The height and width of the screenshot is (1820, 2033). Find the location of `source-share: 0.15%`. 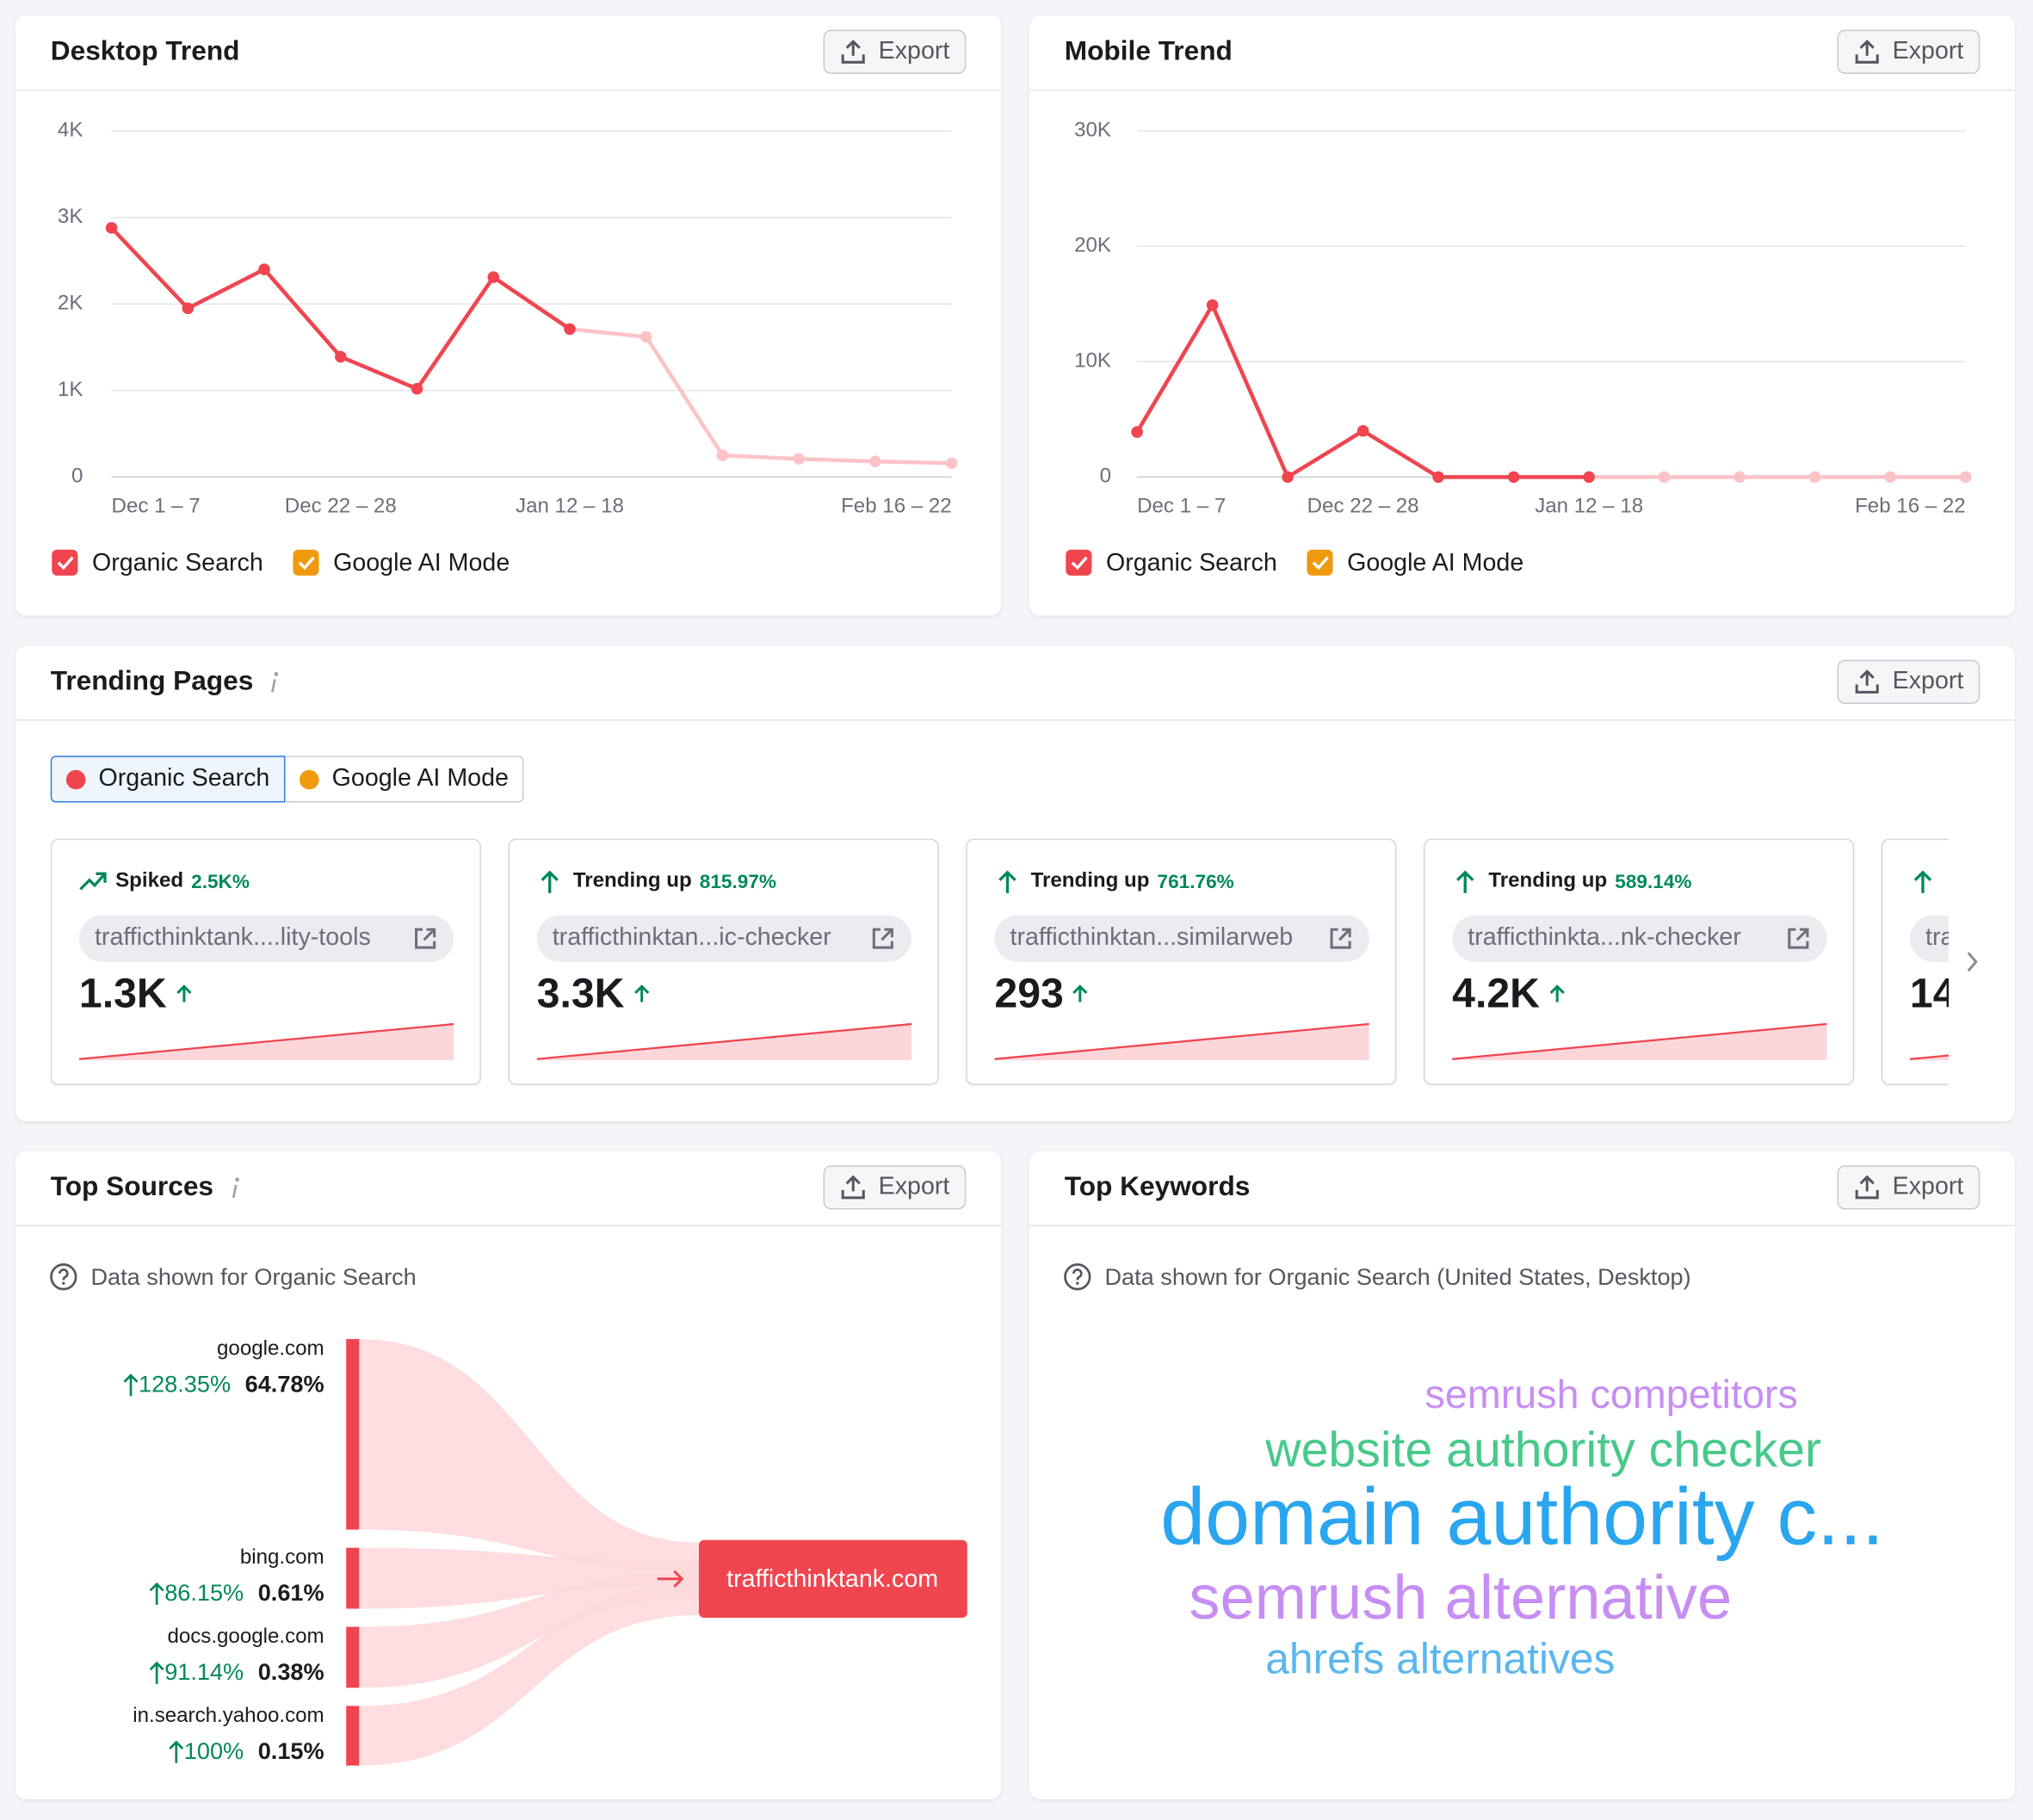

source-share: 0.15% is located at coordinates (291, 1751).